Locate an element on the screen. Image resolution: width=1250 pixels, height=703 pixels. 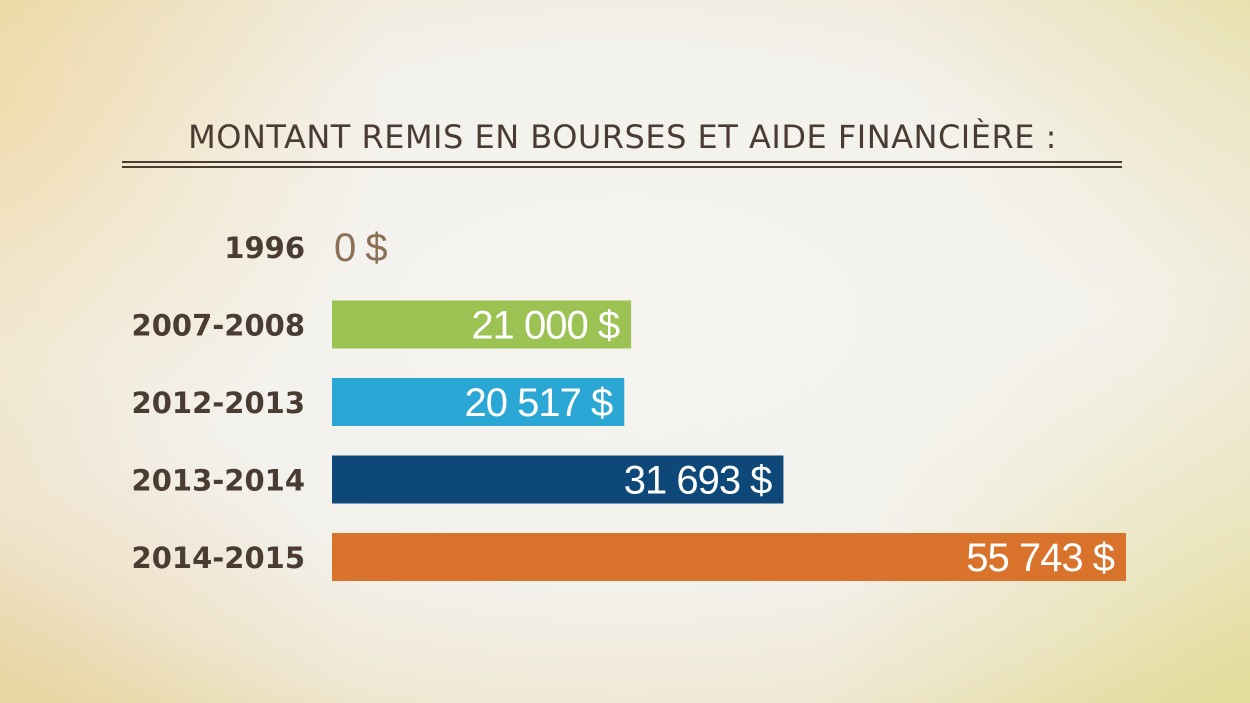
category-label: 2012-2013 is located at coordinates (218, 403).